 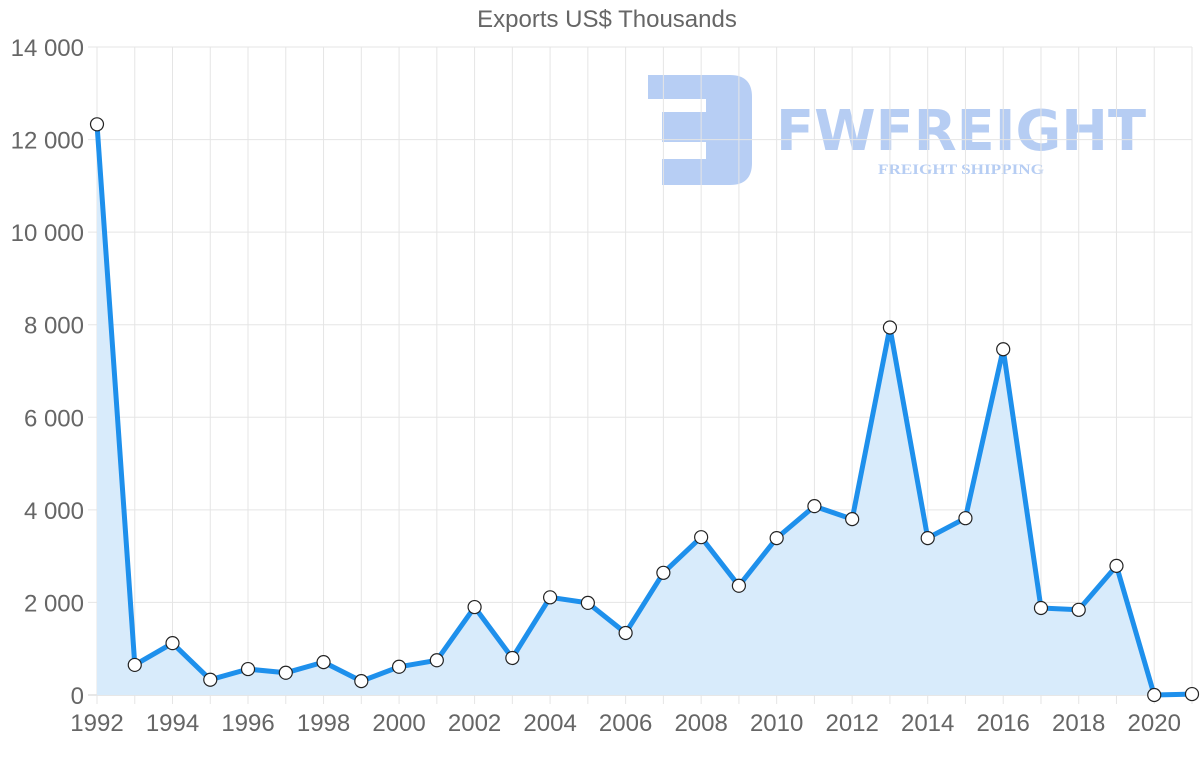 What do you see at coordinates (323, 723) in the screenshot?
I see `x-tick-label: 1998` at bounding box center [323, 723].